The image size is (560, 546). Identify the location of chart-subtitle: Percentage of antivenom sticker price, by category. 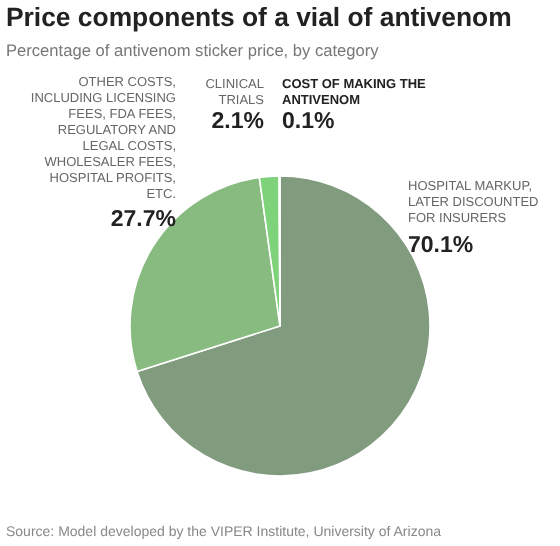
(193, 50).